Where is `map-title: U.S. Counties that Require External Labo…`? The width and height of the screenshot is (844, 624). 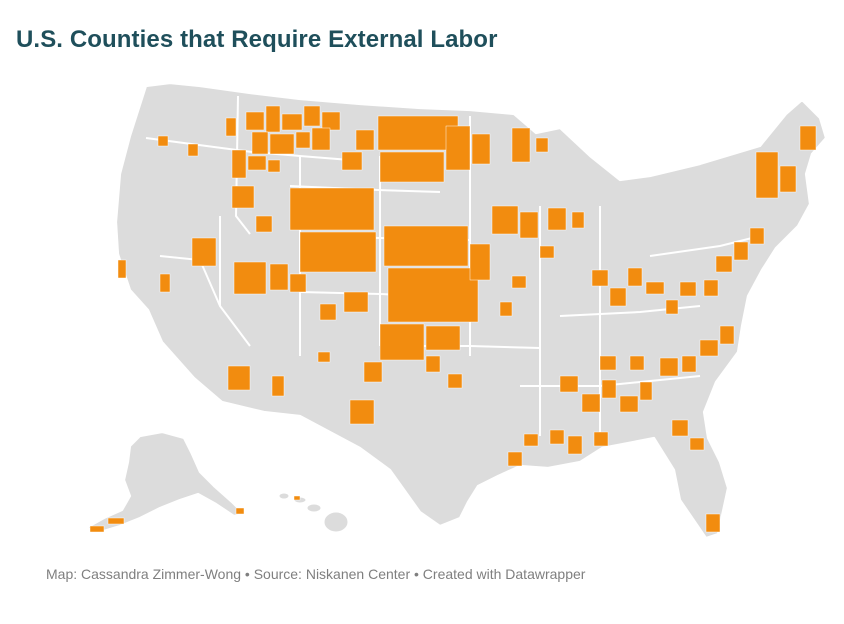
map-title: U.S. Counties that Require External Labo… is located at coordinates (257, 39).